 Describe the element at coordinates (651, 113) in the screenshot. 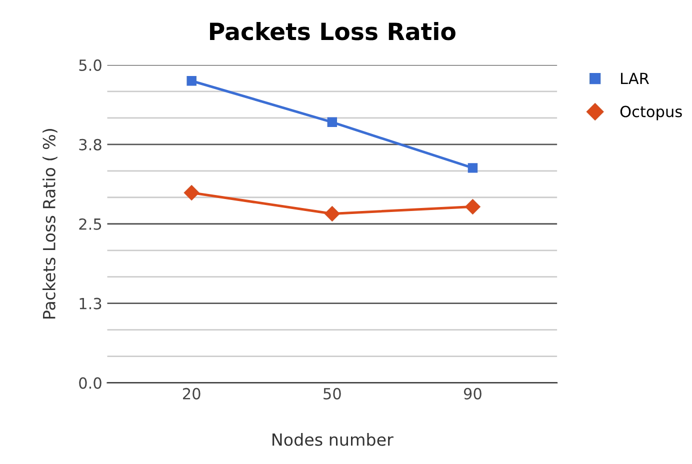

I see `legend-label: Octopus` at that location.